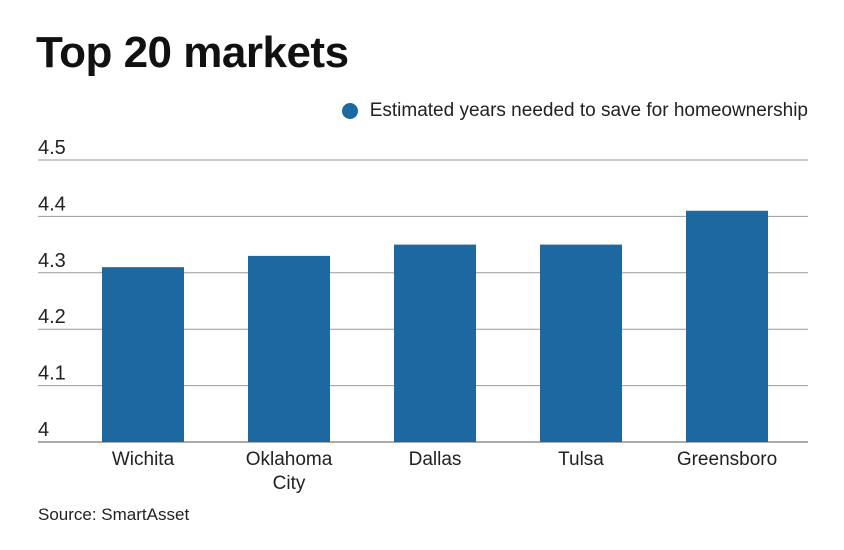 The width and height of the screenshot is (844, 550). I want to click on x-category-label: Dallas, so click(435, 459).